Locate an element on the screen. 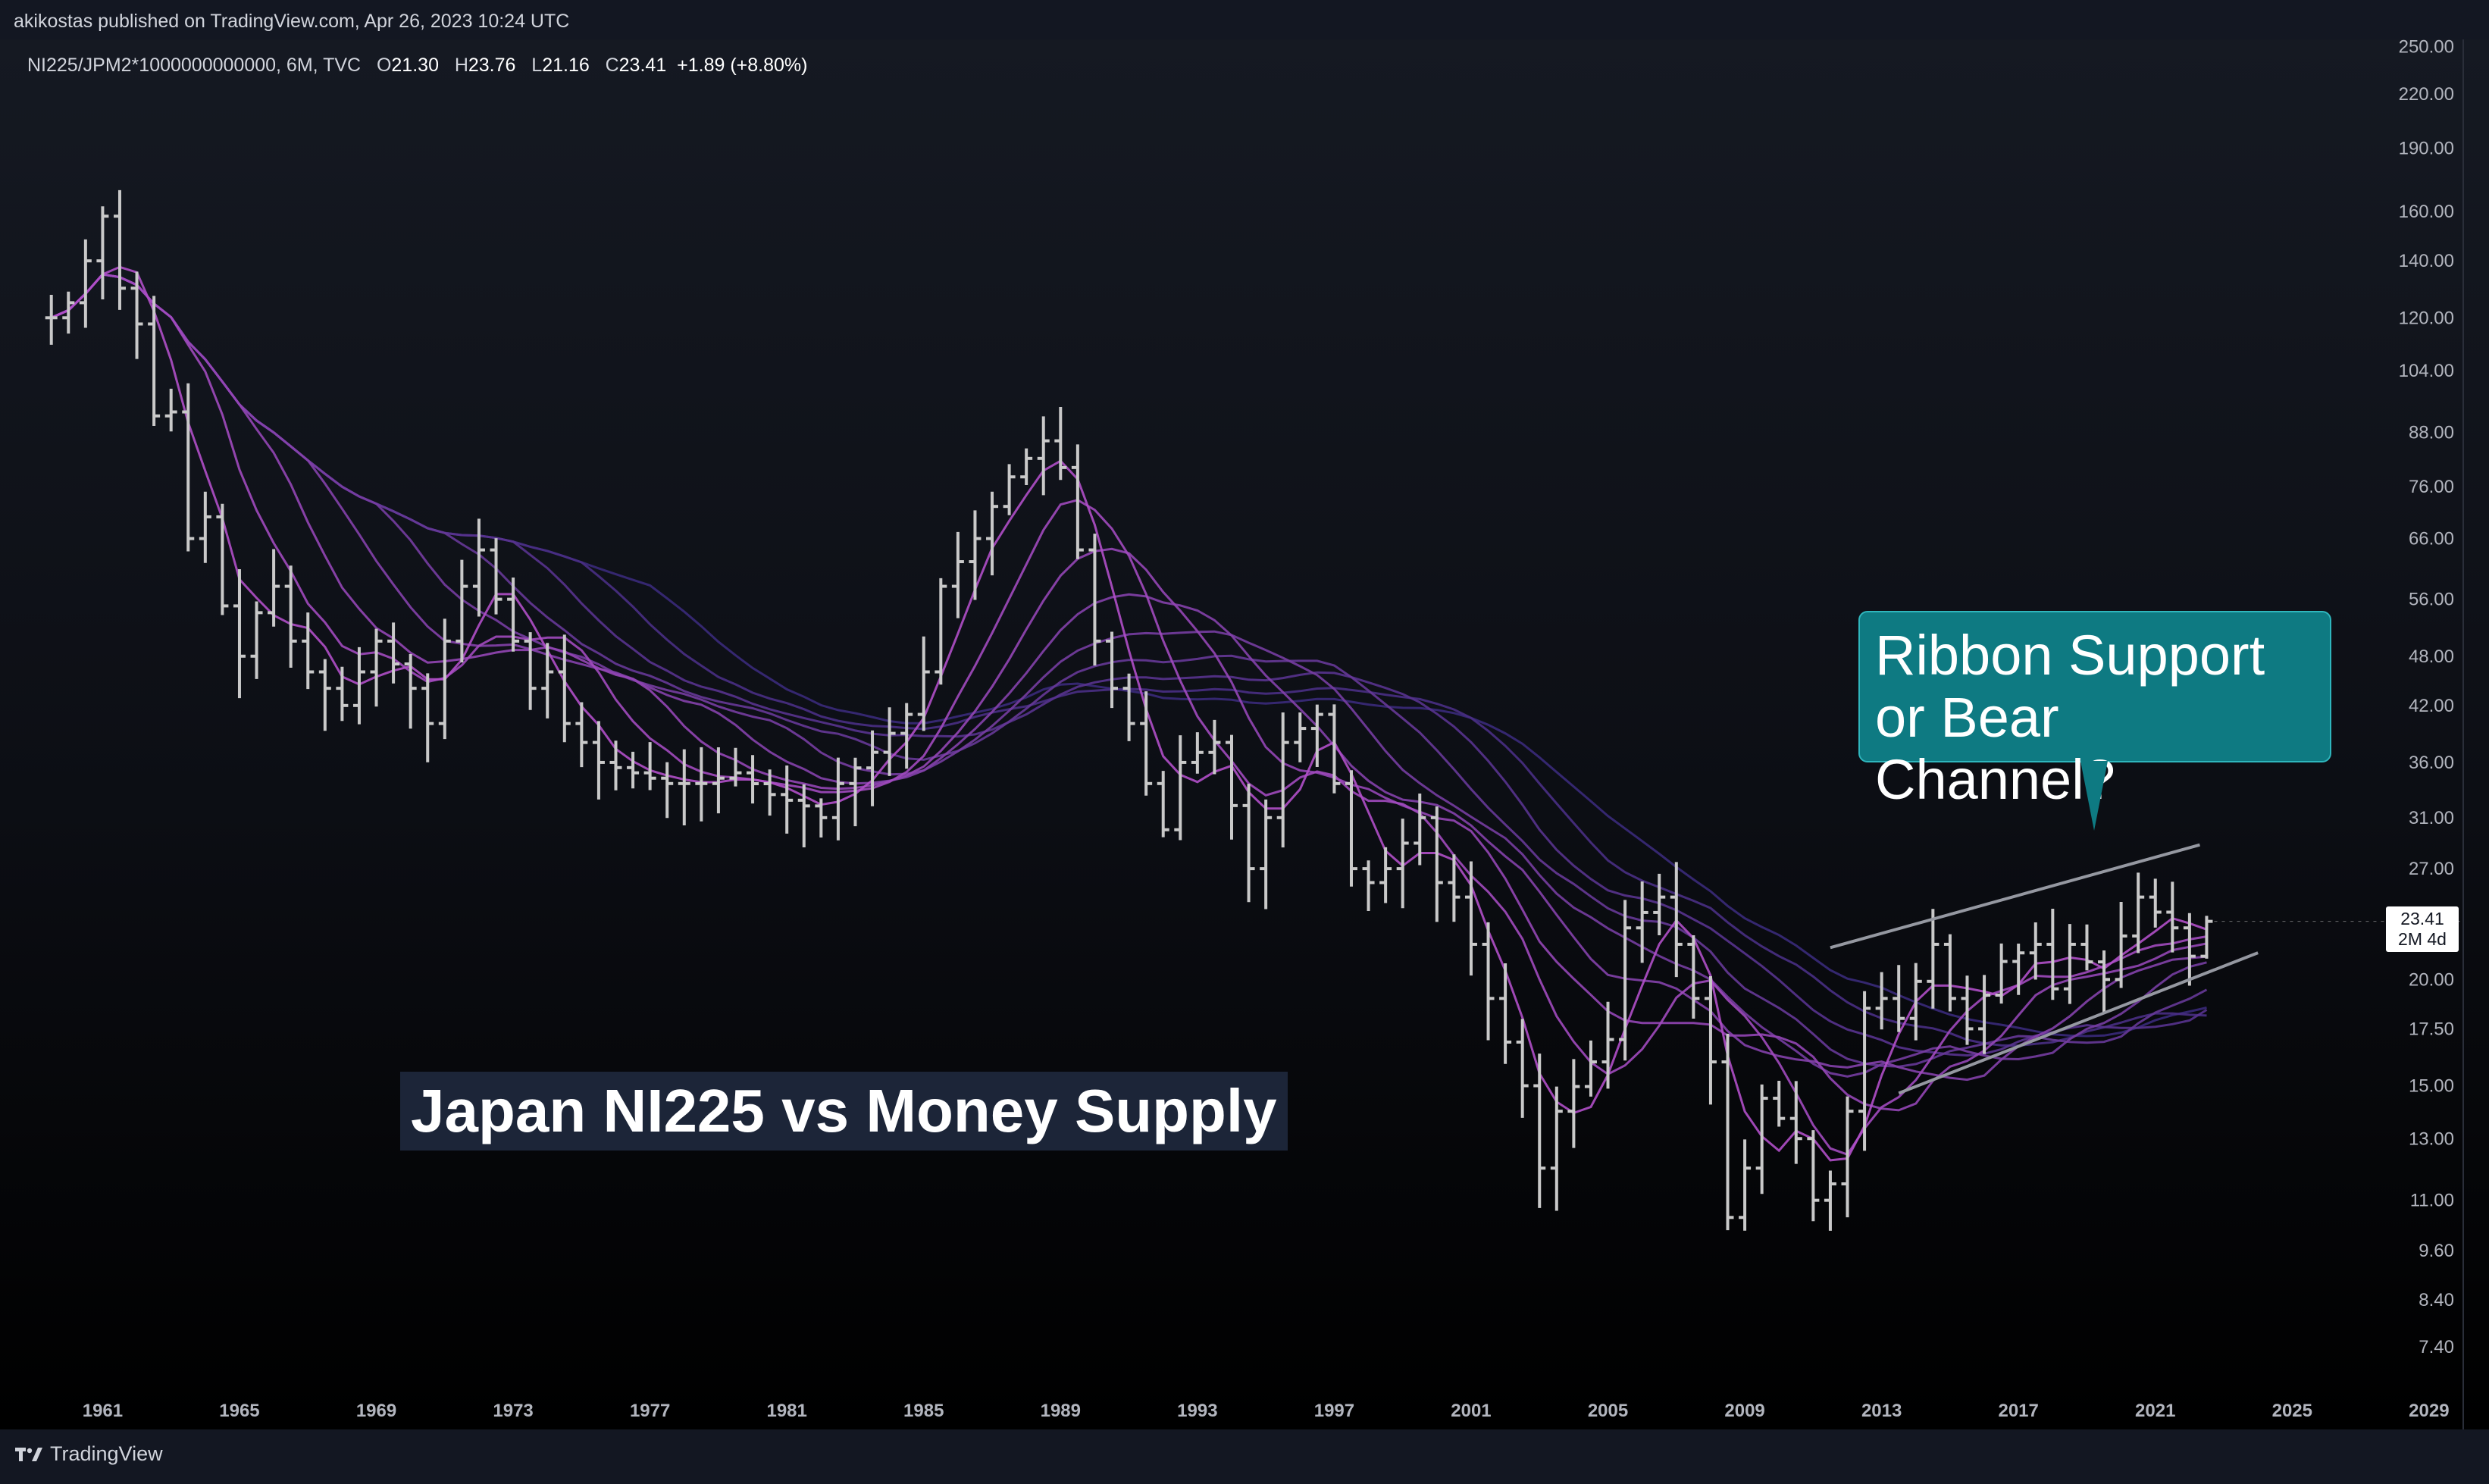 The width and height of the screenshot is (2489, 1484). legend-open: 21.30 is located at coordinates (415, 65).